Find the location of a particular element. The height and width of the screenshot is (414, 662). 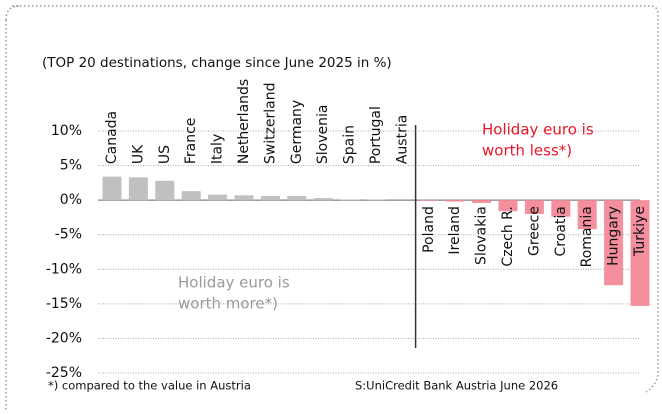

x-tick-label: Italy is located at coordinates (218, 149).